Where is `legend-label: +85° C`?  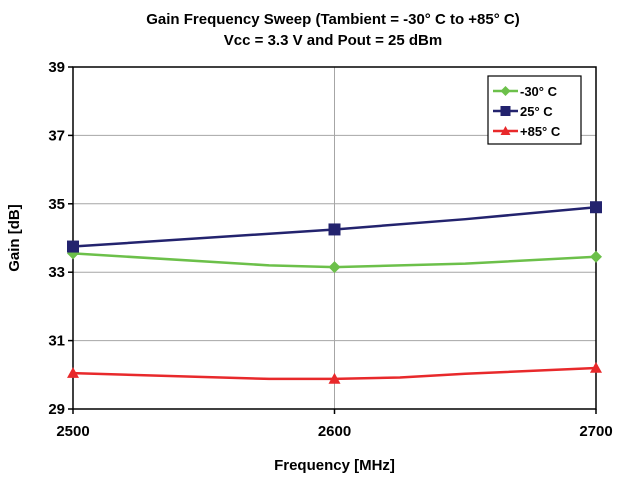 legend-label: +85° C is located at coordinates (540, 131).